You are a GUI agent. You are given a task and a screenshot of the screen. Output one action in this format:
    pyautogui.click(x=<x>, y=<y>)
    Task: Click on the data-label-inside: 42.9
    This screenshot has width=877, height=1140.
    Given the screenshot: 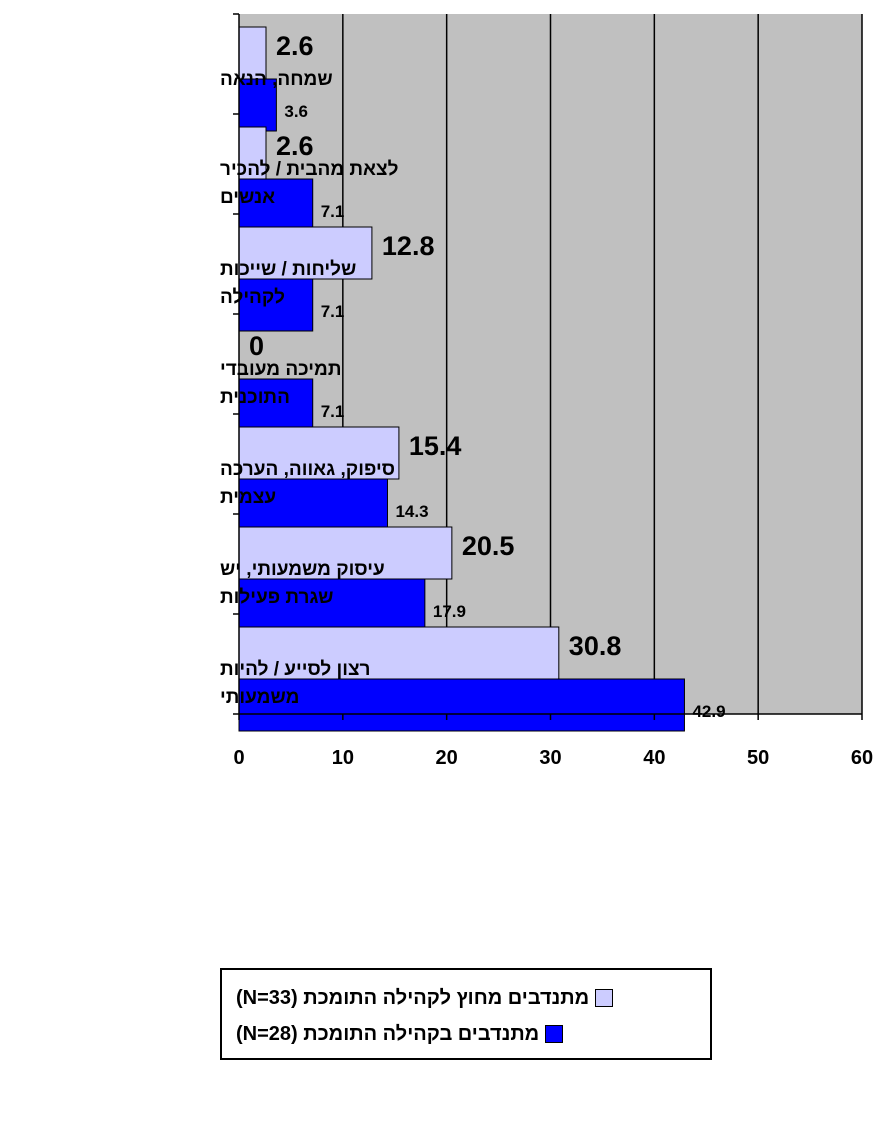 What is the action you would take?
    pyautogui.click(x=708, y=711)
    